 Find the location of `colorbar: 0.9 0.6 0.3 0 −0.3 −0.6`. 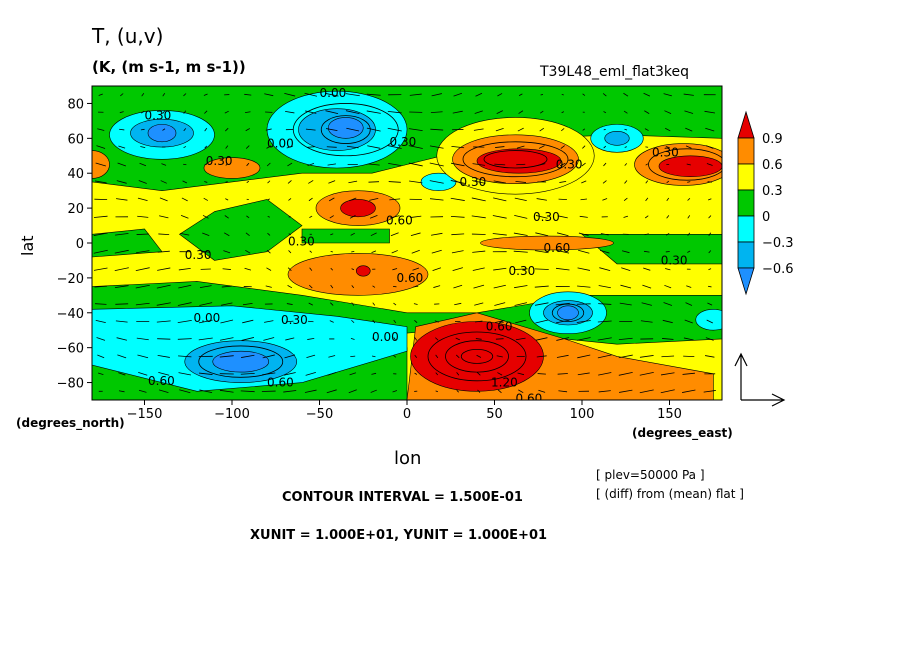

colorbar: 0.9 0.6 0.3 0 −0.3 −0.6 is located at coordinates (765, 203).